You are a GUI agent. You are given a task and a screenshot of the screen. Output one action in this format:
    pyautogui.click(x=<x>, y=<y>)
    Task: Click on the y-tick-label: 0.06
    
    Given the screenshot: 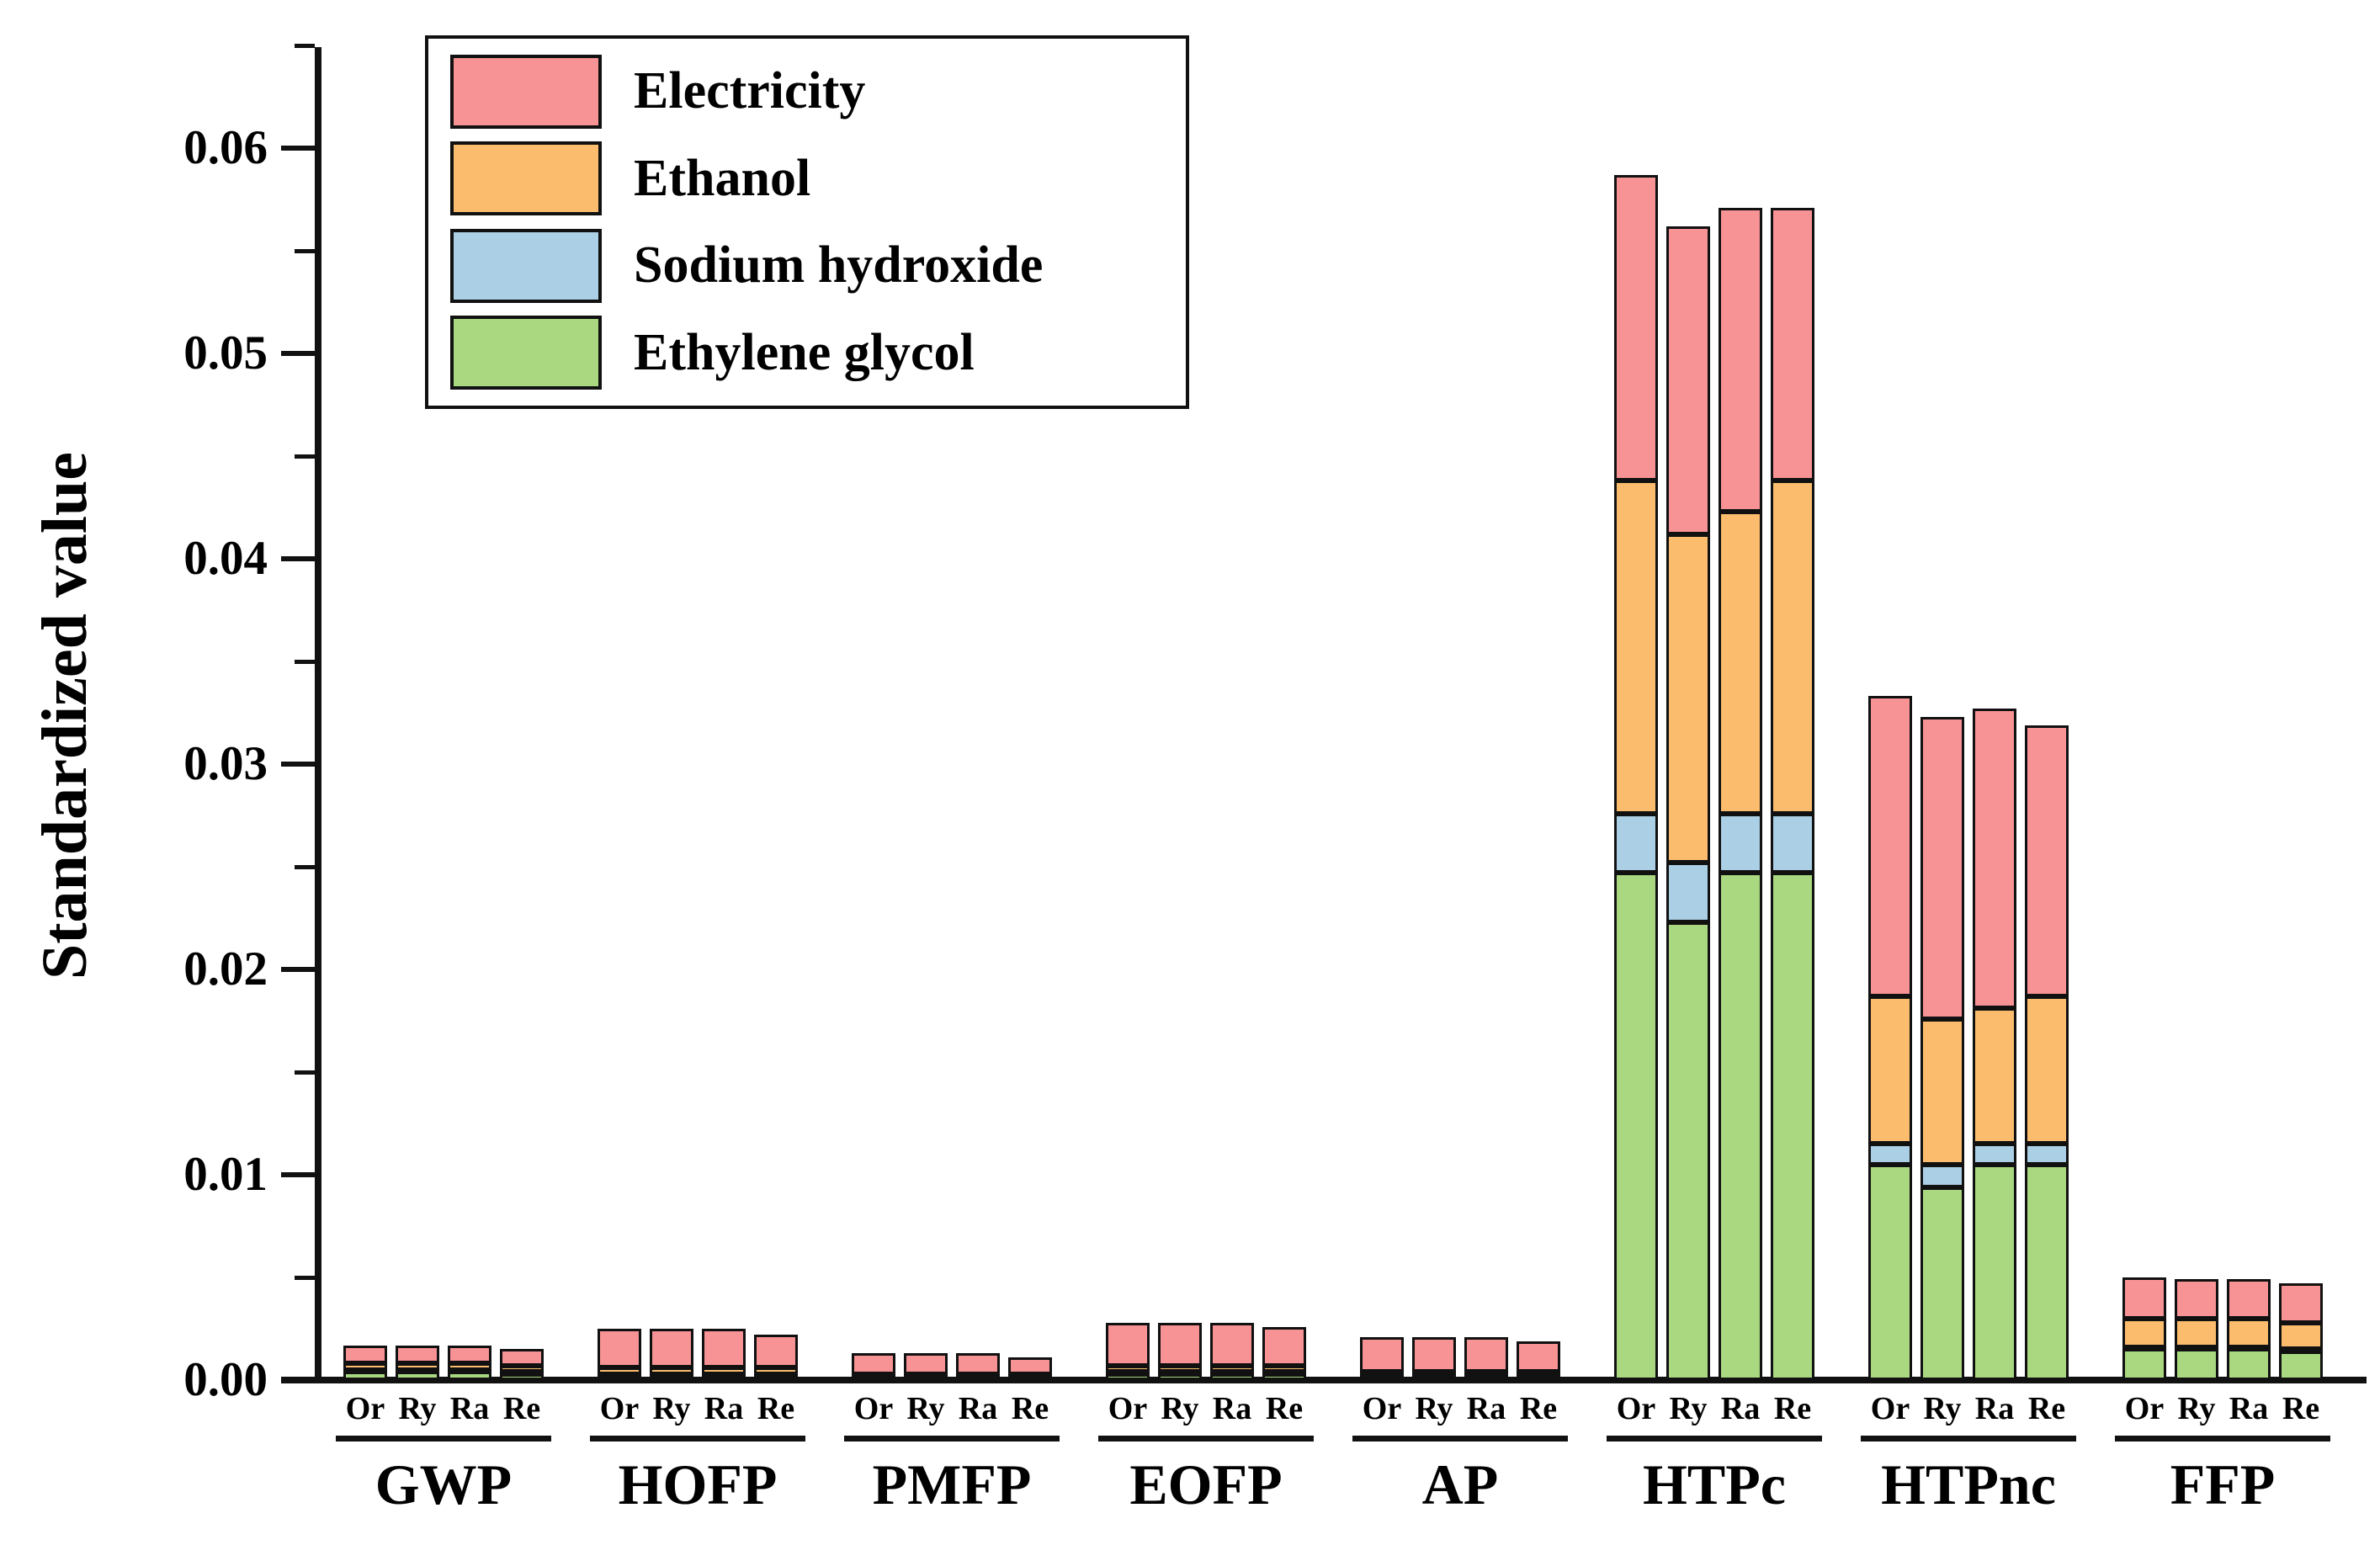 What is the action you would take?
    pyautogui.click(x=225, y=147)
    